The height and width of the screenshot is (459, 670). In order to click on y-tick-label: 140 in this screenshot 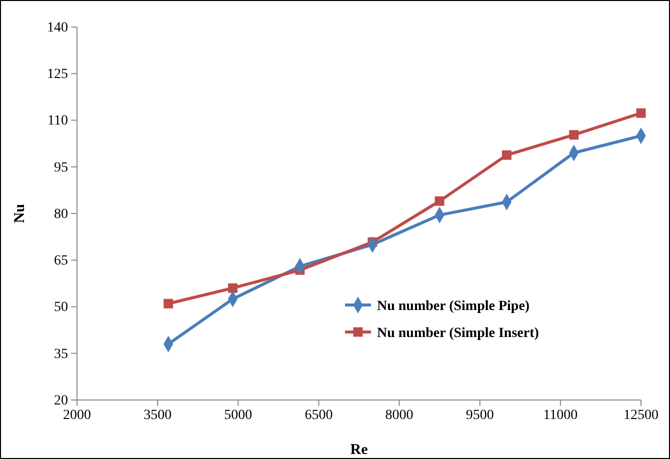, I will do `click(57, 28)`.